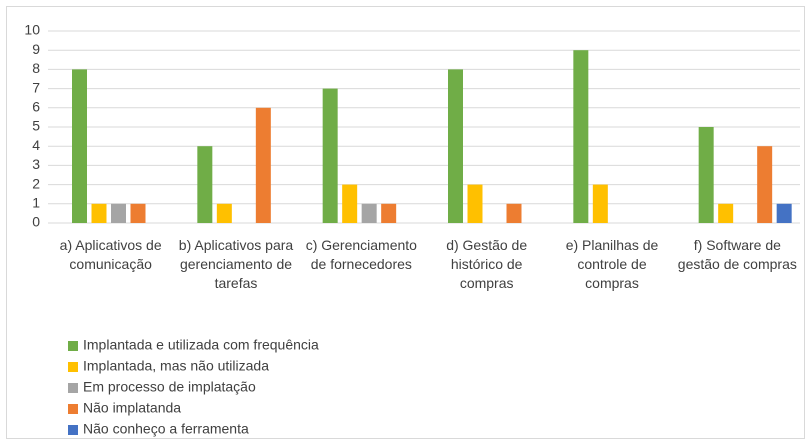  Describe the element at coordinates (201, 345) in the screenshot. I see `legend-label: Implantada e utilizada com frequência` at that location.